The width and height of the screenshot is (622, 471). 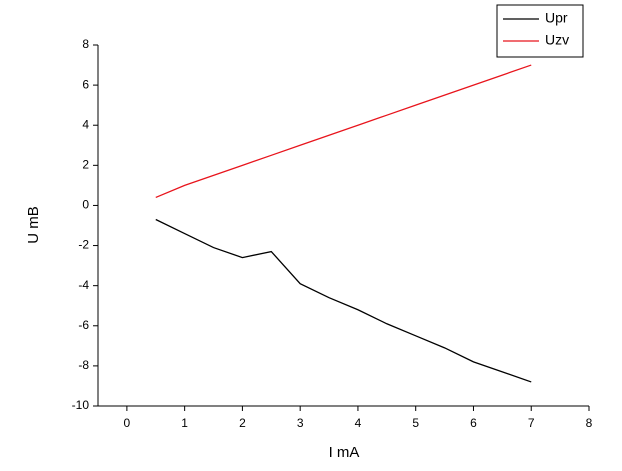 I want to click on y-tick-label: 6, so click(x=85, y=84).